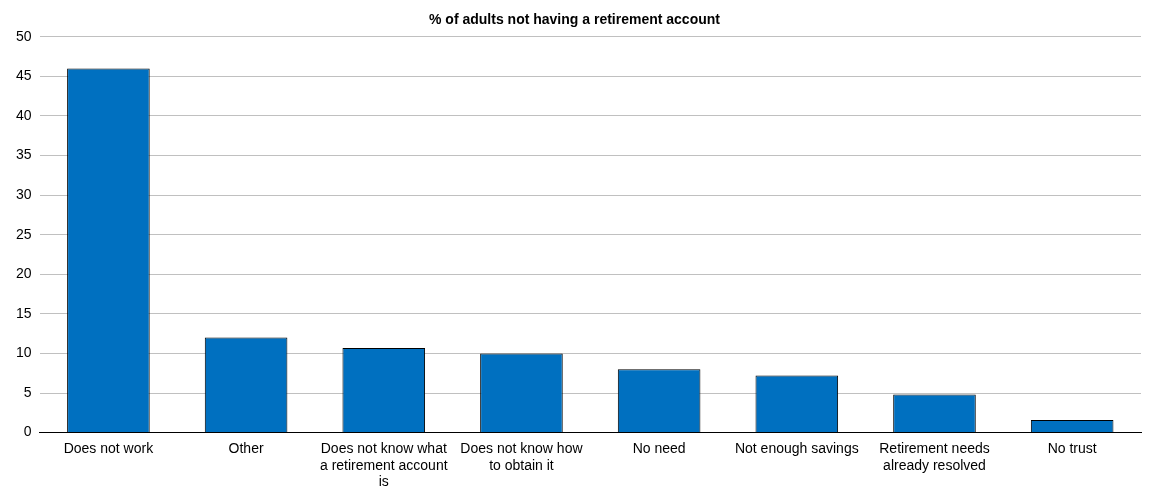  Describe the element at coordinates (23, 352) in the screenshot. I see `y-tick-label: 10` at that location.